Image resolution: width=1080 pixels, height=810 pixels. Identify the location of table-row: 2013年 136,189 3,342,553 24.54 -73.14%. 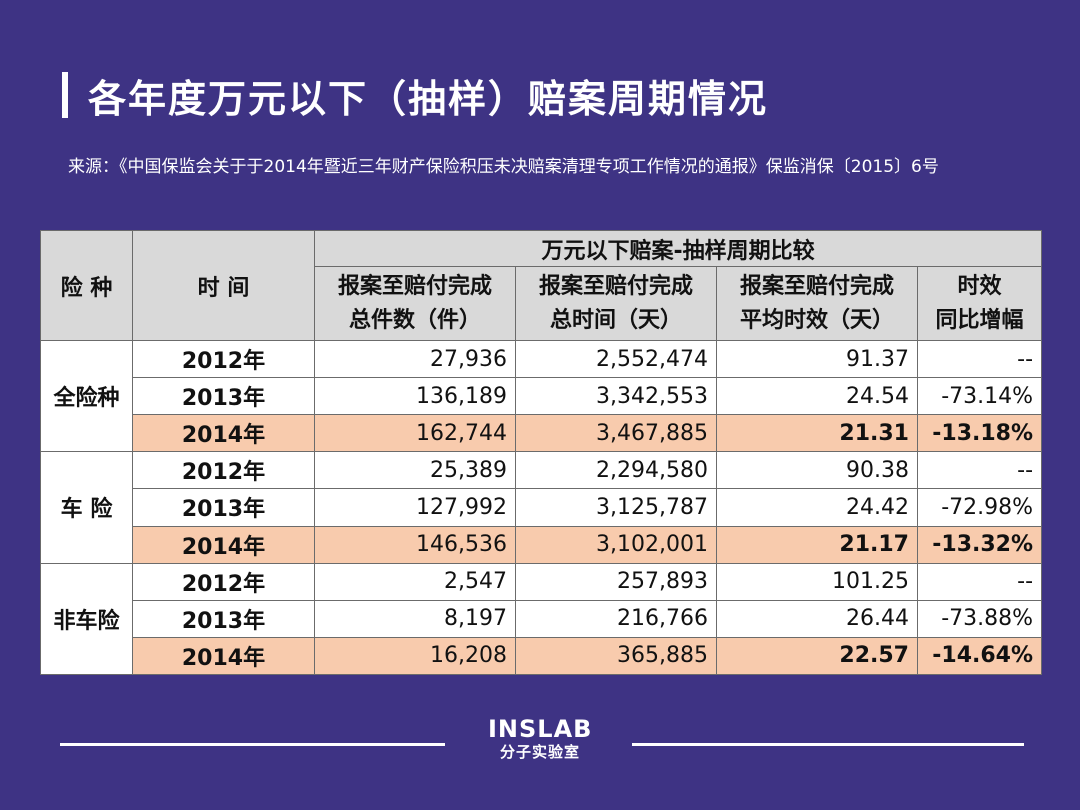
(542, 396).